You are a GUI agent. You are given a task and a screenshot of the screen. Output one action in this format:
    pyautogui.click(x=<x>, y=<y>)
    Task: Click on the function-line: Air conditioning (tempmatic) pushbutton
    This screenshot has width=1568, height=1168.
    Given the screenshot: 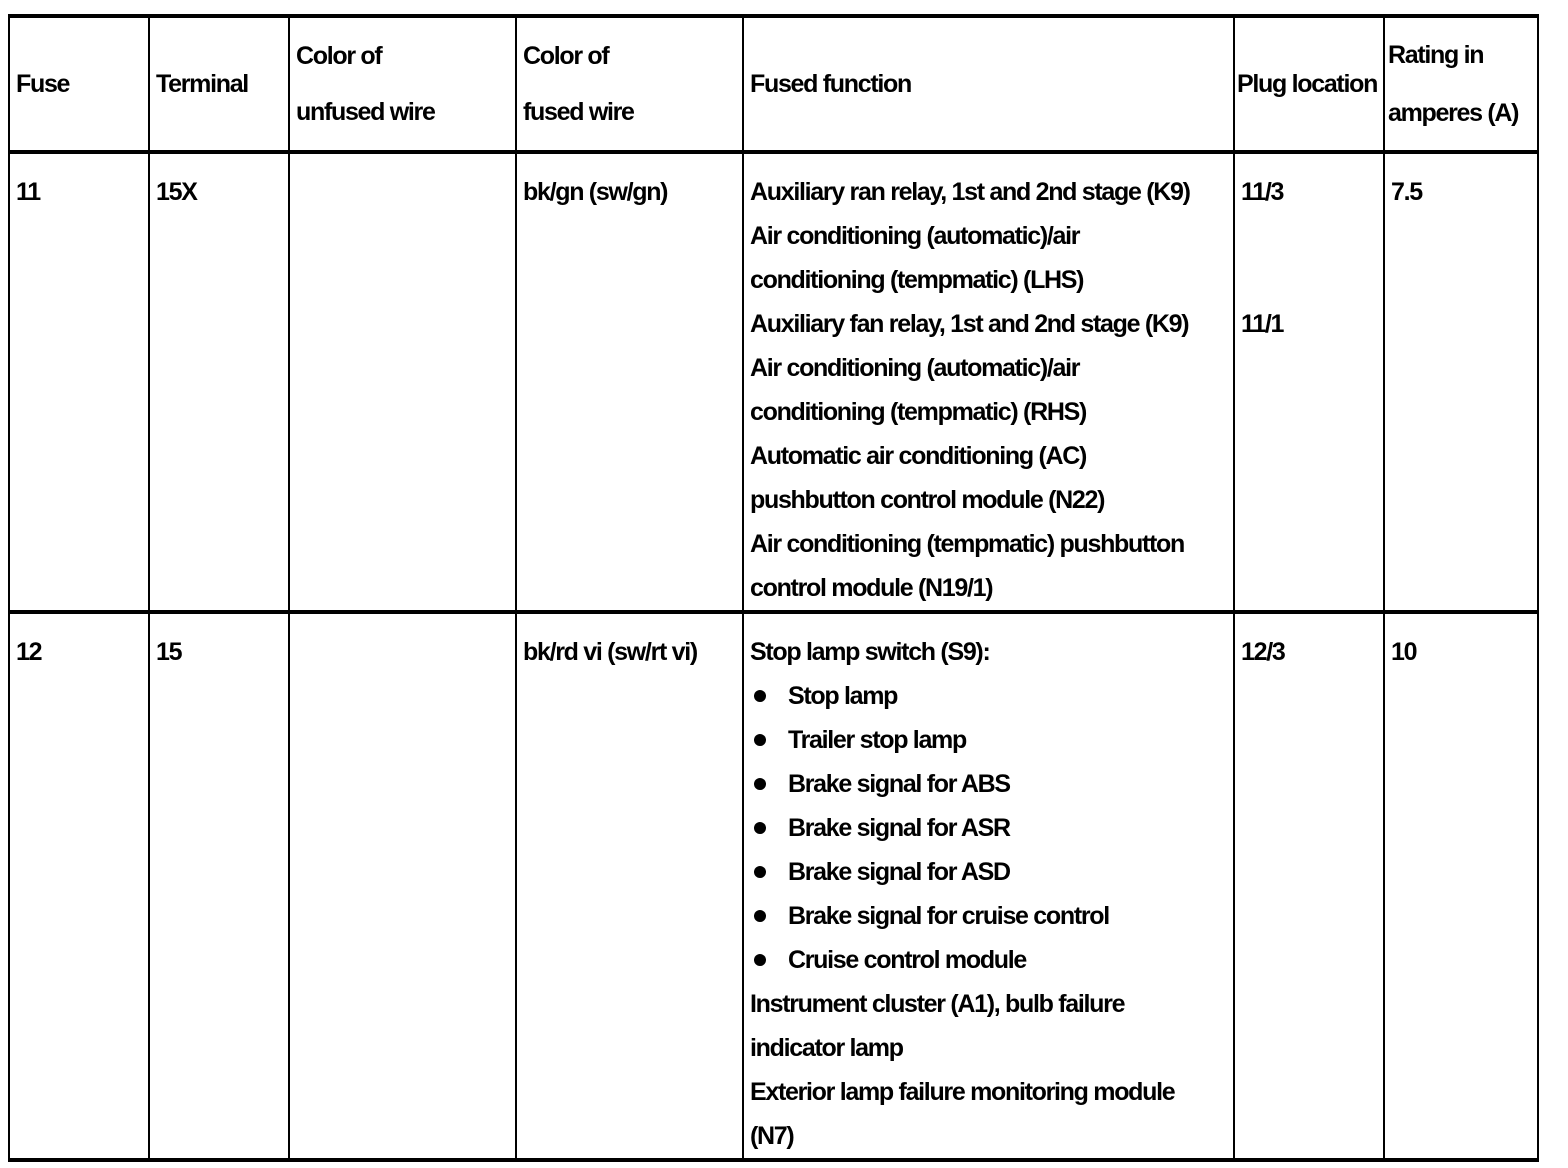 What is the action you would take?
    pyautogui.click(x=967, y=544)
    